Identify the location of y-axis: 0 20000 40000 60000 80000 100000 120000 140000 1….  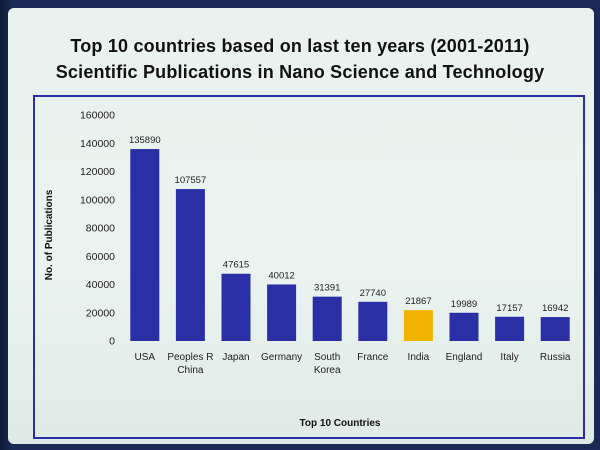
(97, 229).